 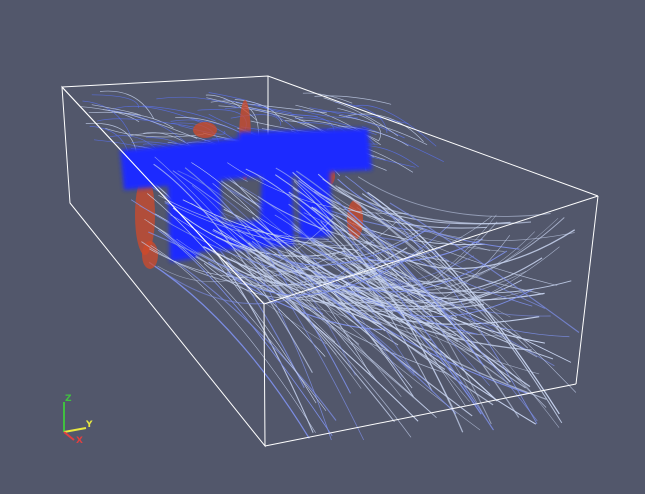 I want to click on x-axis-line, so click(x=69, y=436).